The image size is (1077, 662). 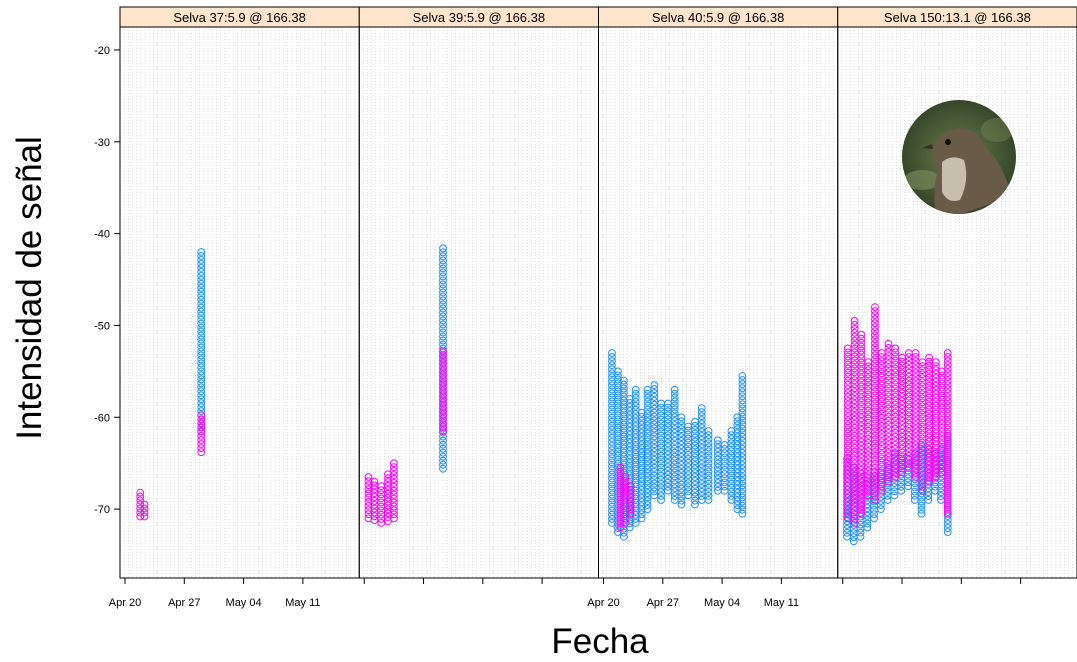 I want to click on x-tick-label: Apr 20, so click(x=603, y=603).